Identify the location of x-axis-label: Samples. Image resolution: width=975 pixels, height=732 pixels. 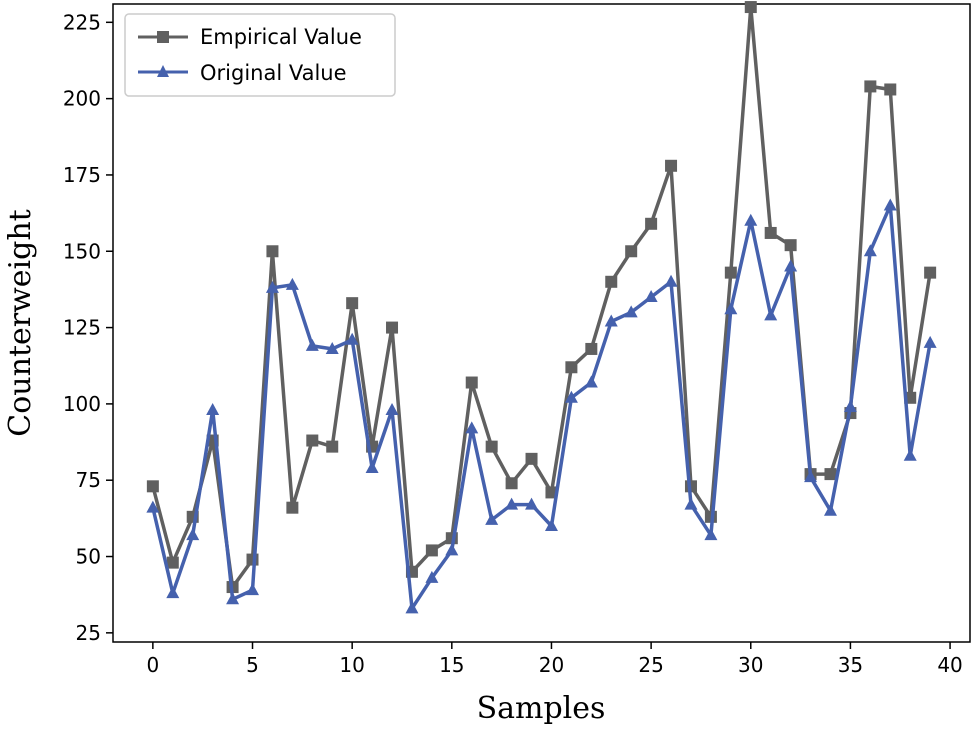
(541, 708).